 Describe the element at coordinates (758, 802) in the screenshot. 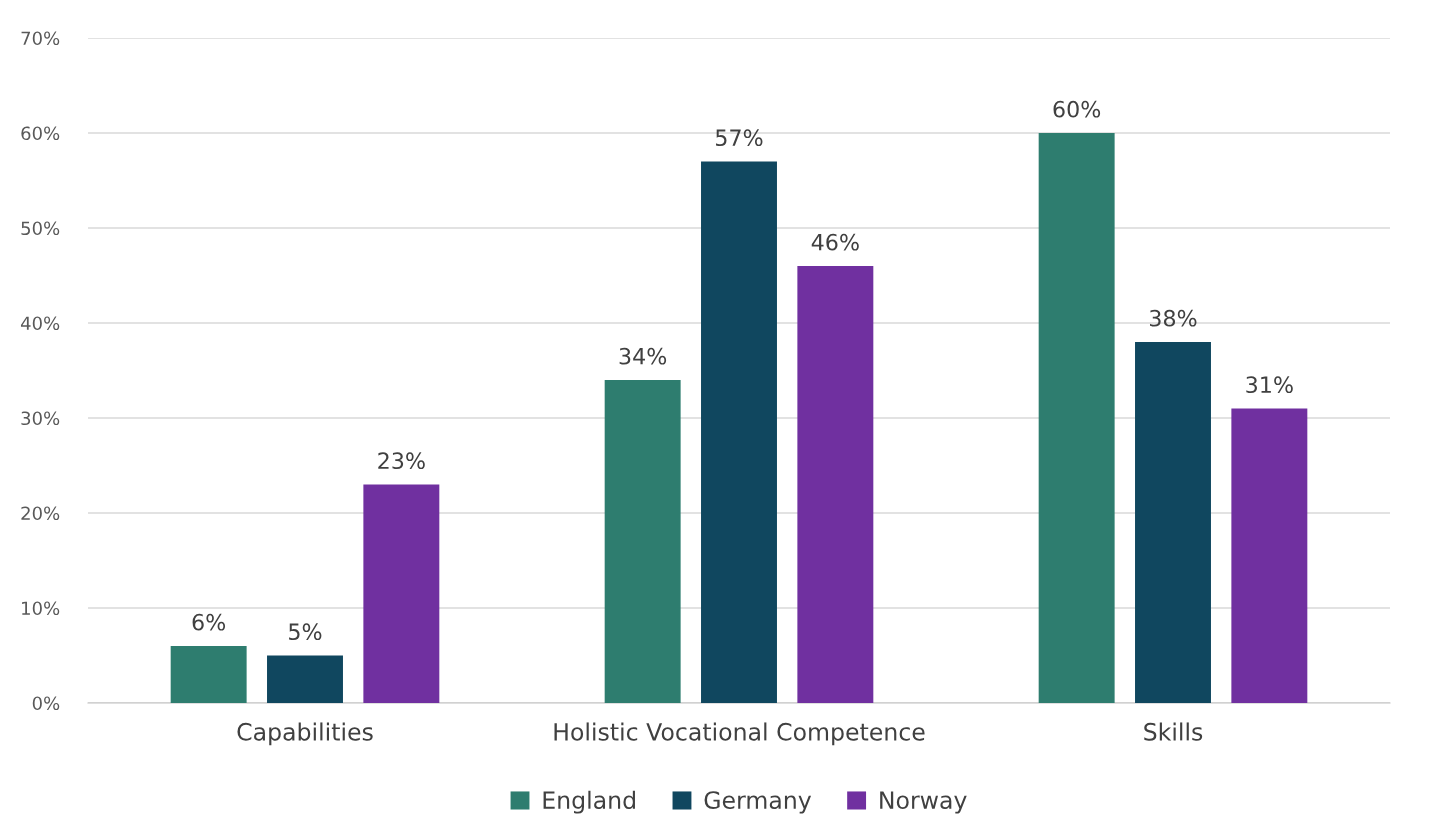

I see `legend-label: Germany` at that location.